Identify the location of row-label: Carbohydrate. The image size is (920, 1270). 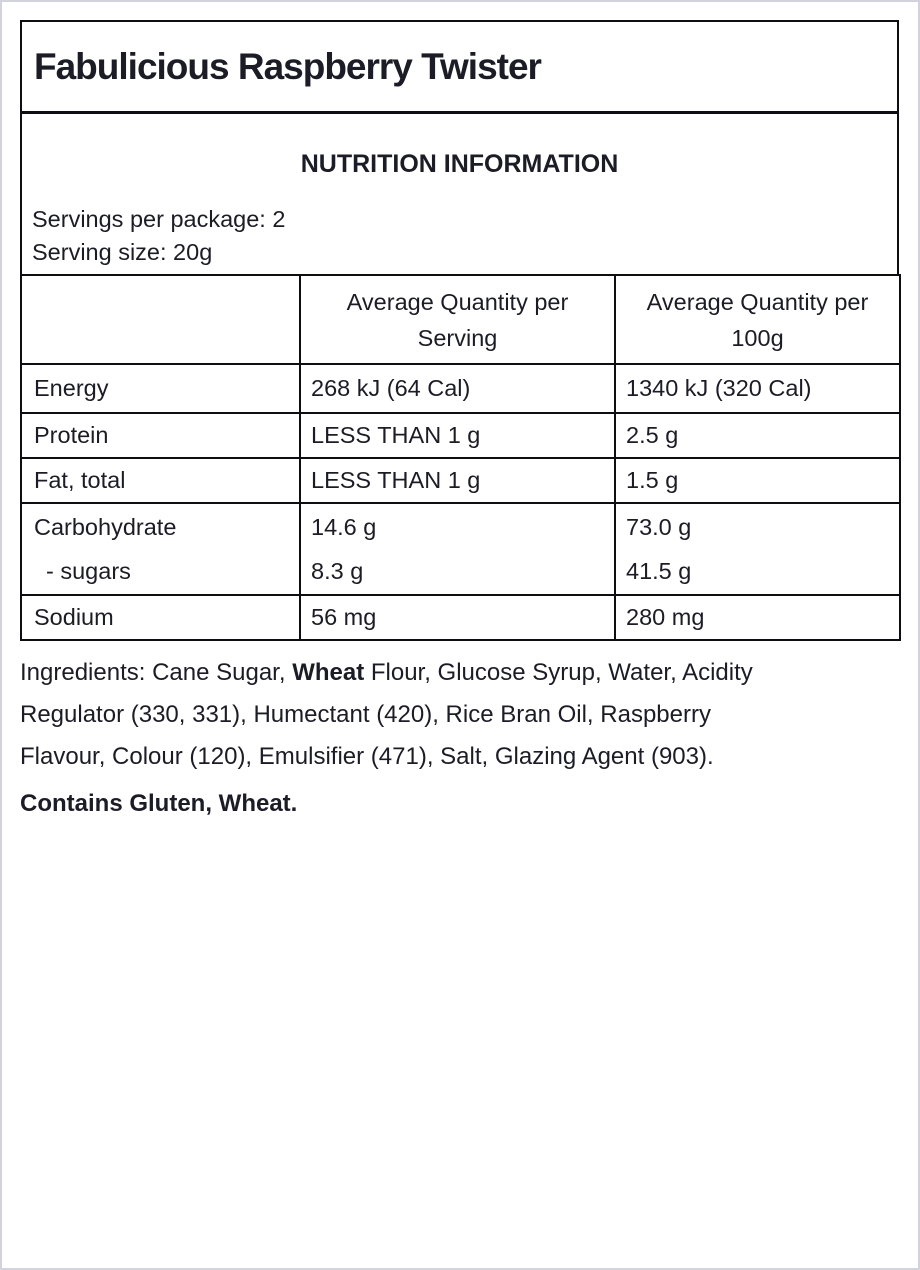
(105, 527).